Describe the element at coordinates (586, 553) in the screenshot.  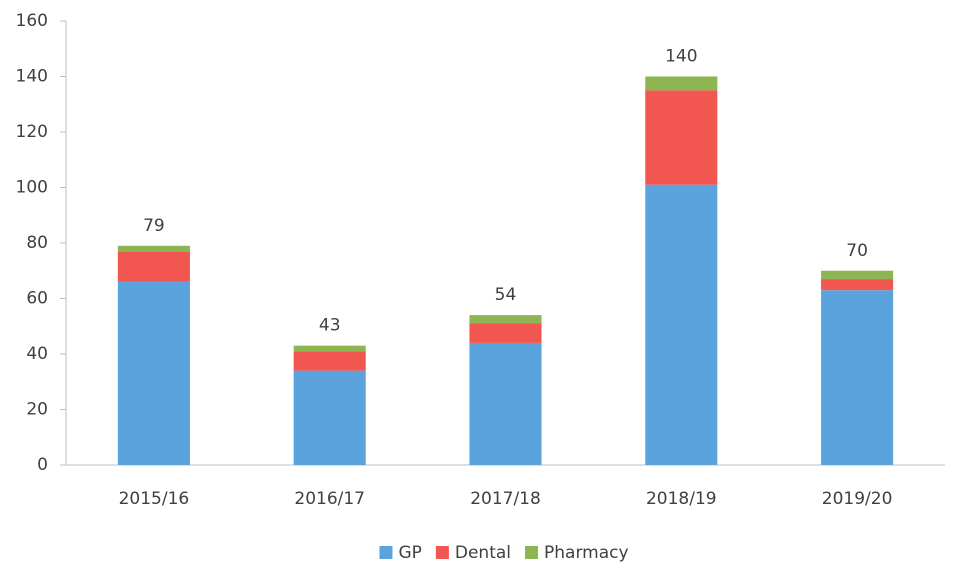
I see `legend-label: Pharmacy` at that location.